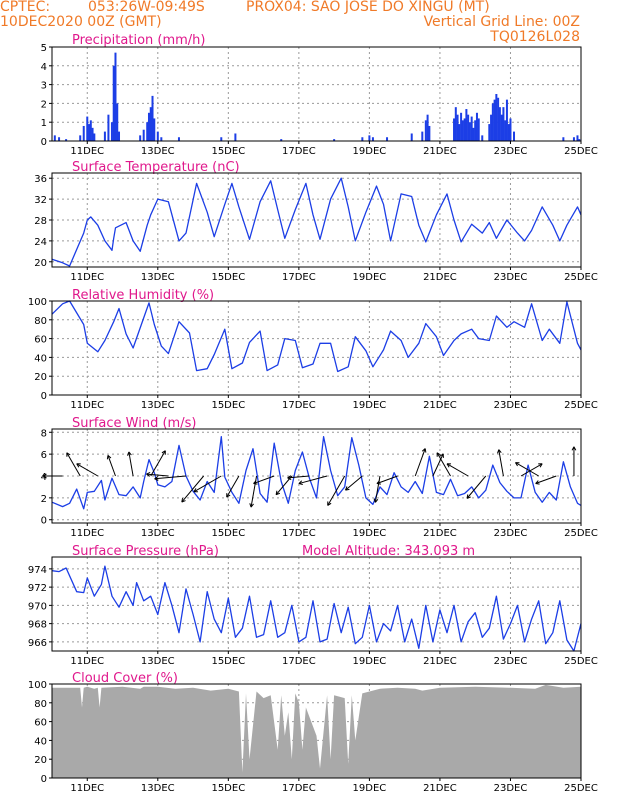  Describe the element at coordinates (87, 277) in the screenshot. I see `temp-xtick-label: 11DEC` at that location.